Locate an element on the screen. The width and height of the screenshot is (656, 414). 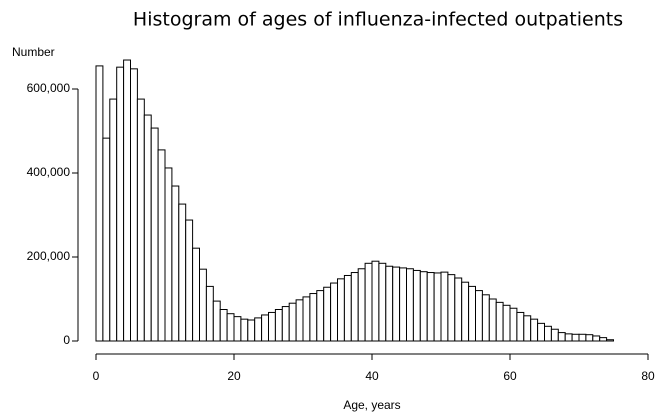
y-tick-label: 0 is located at coordinates (66, 340).